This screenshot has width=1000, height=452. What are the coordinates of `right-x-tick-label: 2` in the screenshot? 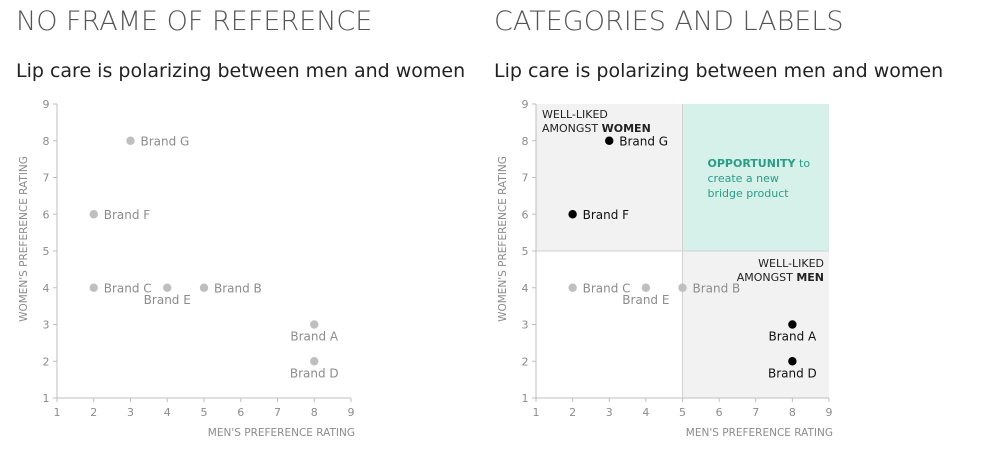 It's located at (572, 412).